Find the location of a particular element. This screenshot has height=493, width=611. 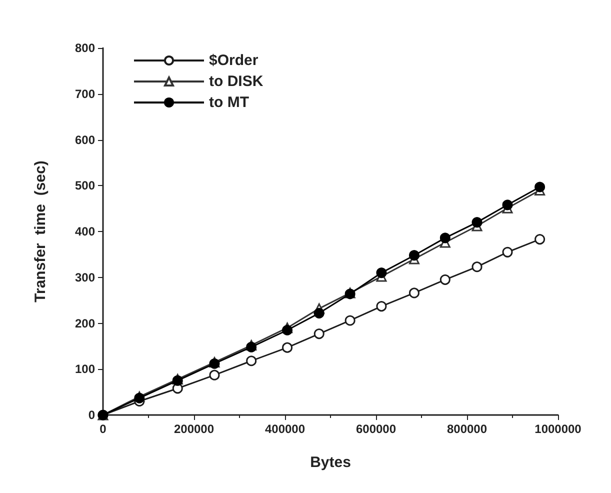

legend-label: to DISK is located at coordinates (236, 81).